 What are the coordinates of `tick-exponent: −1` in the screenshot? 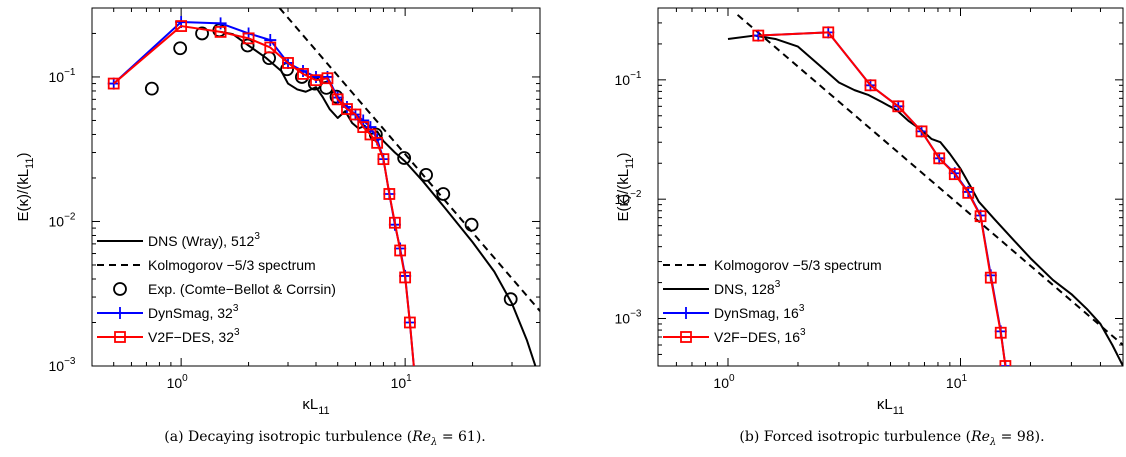 It's located at (636, 75).